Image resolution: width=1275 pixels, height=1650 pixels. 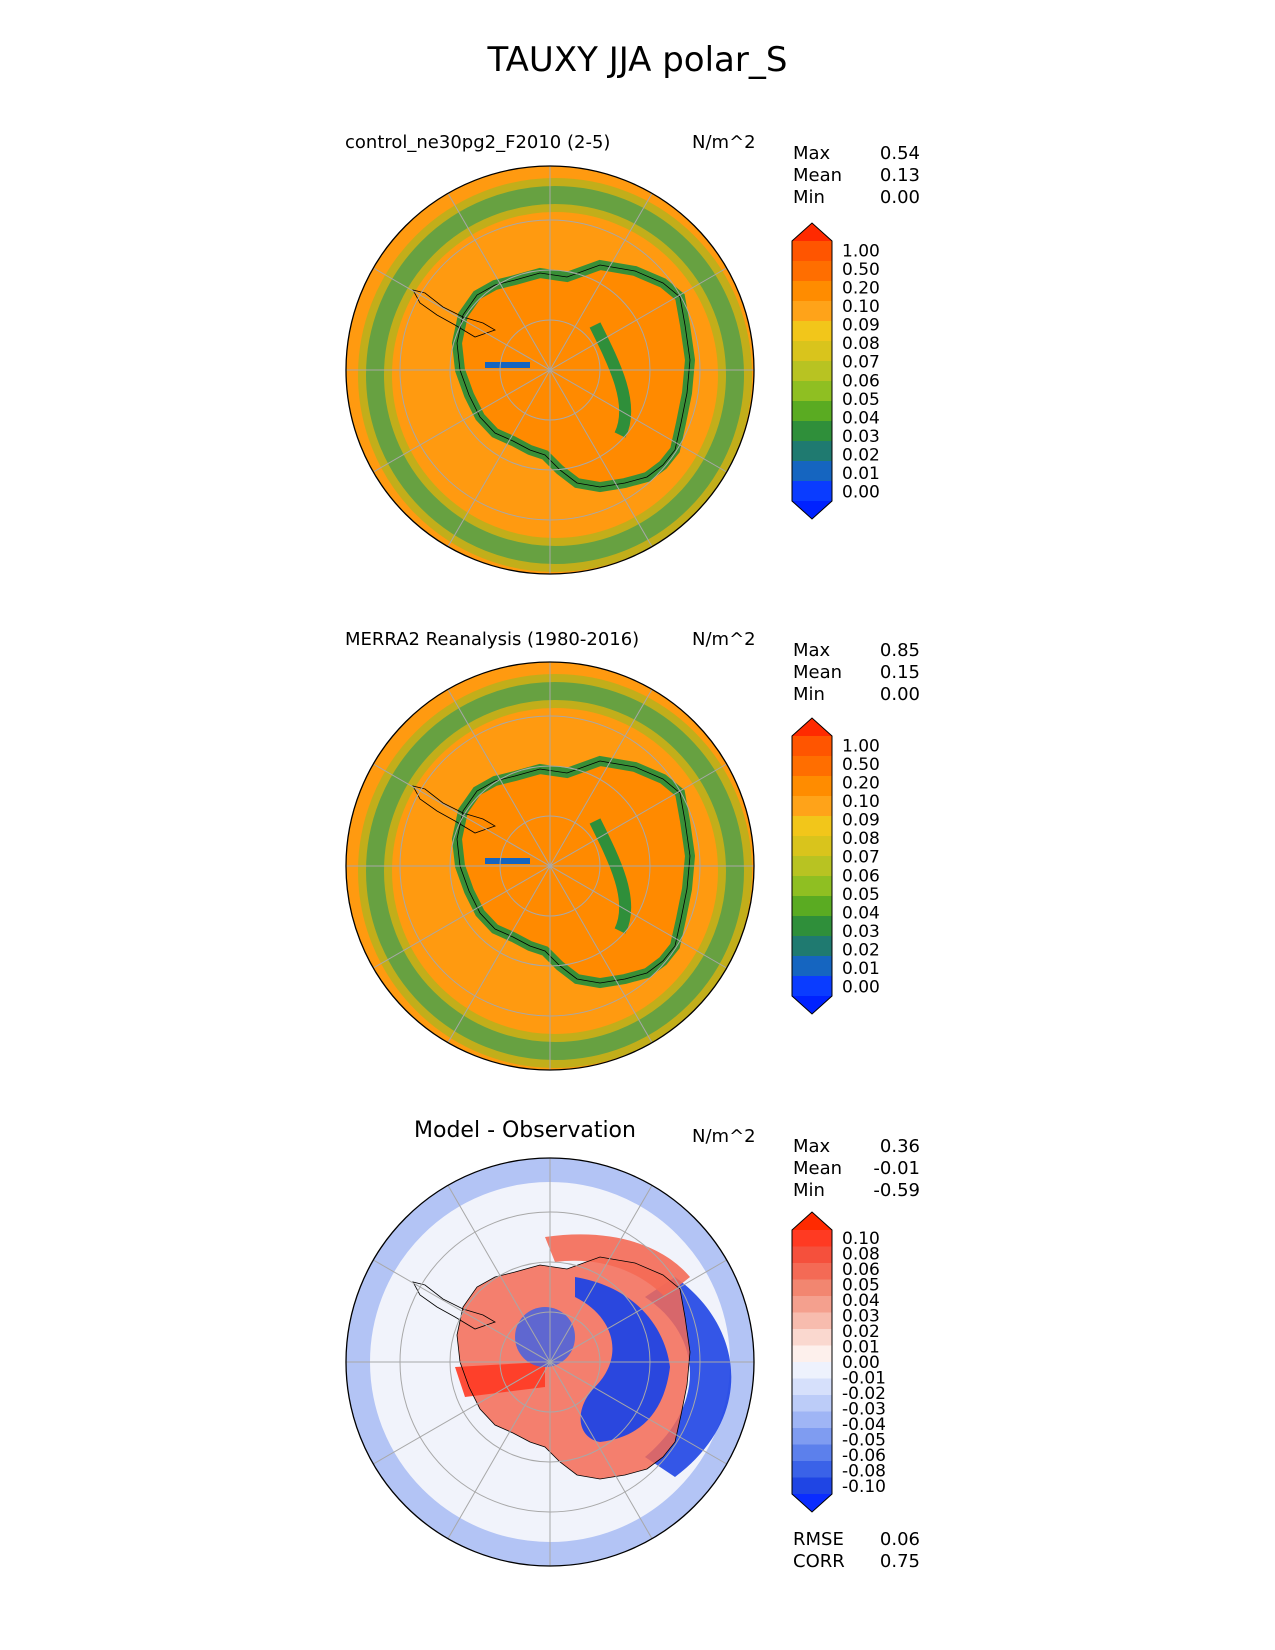 I want to click on colorbar-tick-label: 0.09, so click(x=861, y=821).